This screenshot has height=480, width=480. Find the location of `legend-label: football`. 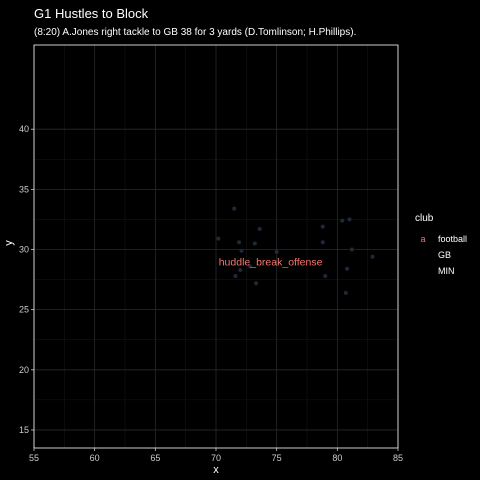

legend-label: football is located at coordinates (452, 239).